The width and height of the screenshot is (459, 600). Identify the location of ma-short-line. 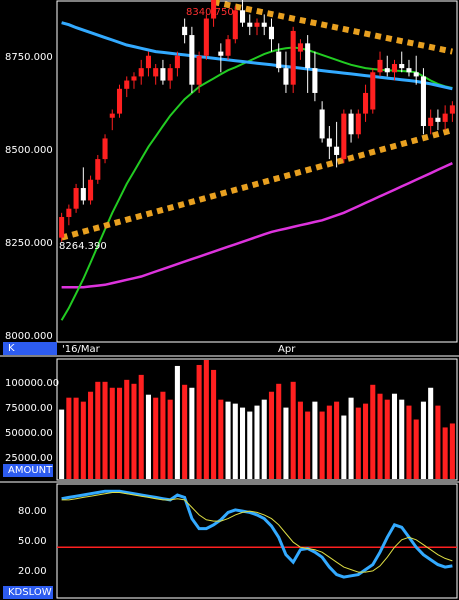
(257, 56).